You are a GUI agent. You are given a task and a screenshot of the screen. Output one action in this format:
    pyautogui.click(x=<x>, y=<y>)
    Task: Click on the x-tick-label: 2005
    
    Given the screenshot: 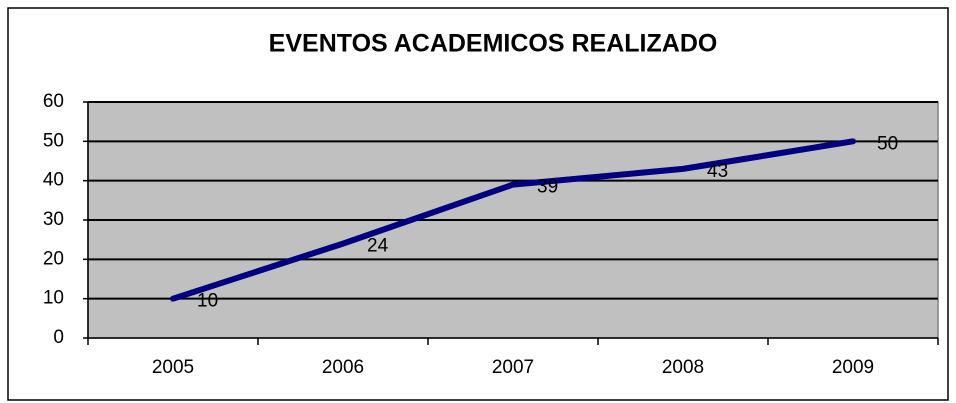 What is the action you would take?
    pyautogui.click(x=173, y=367)
    